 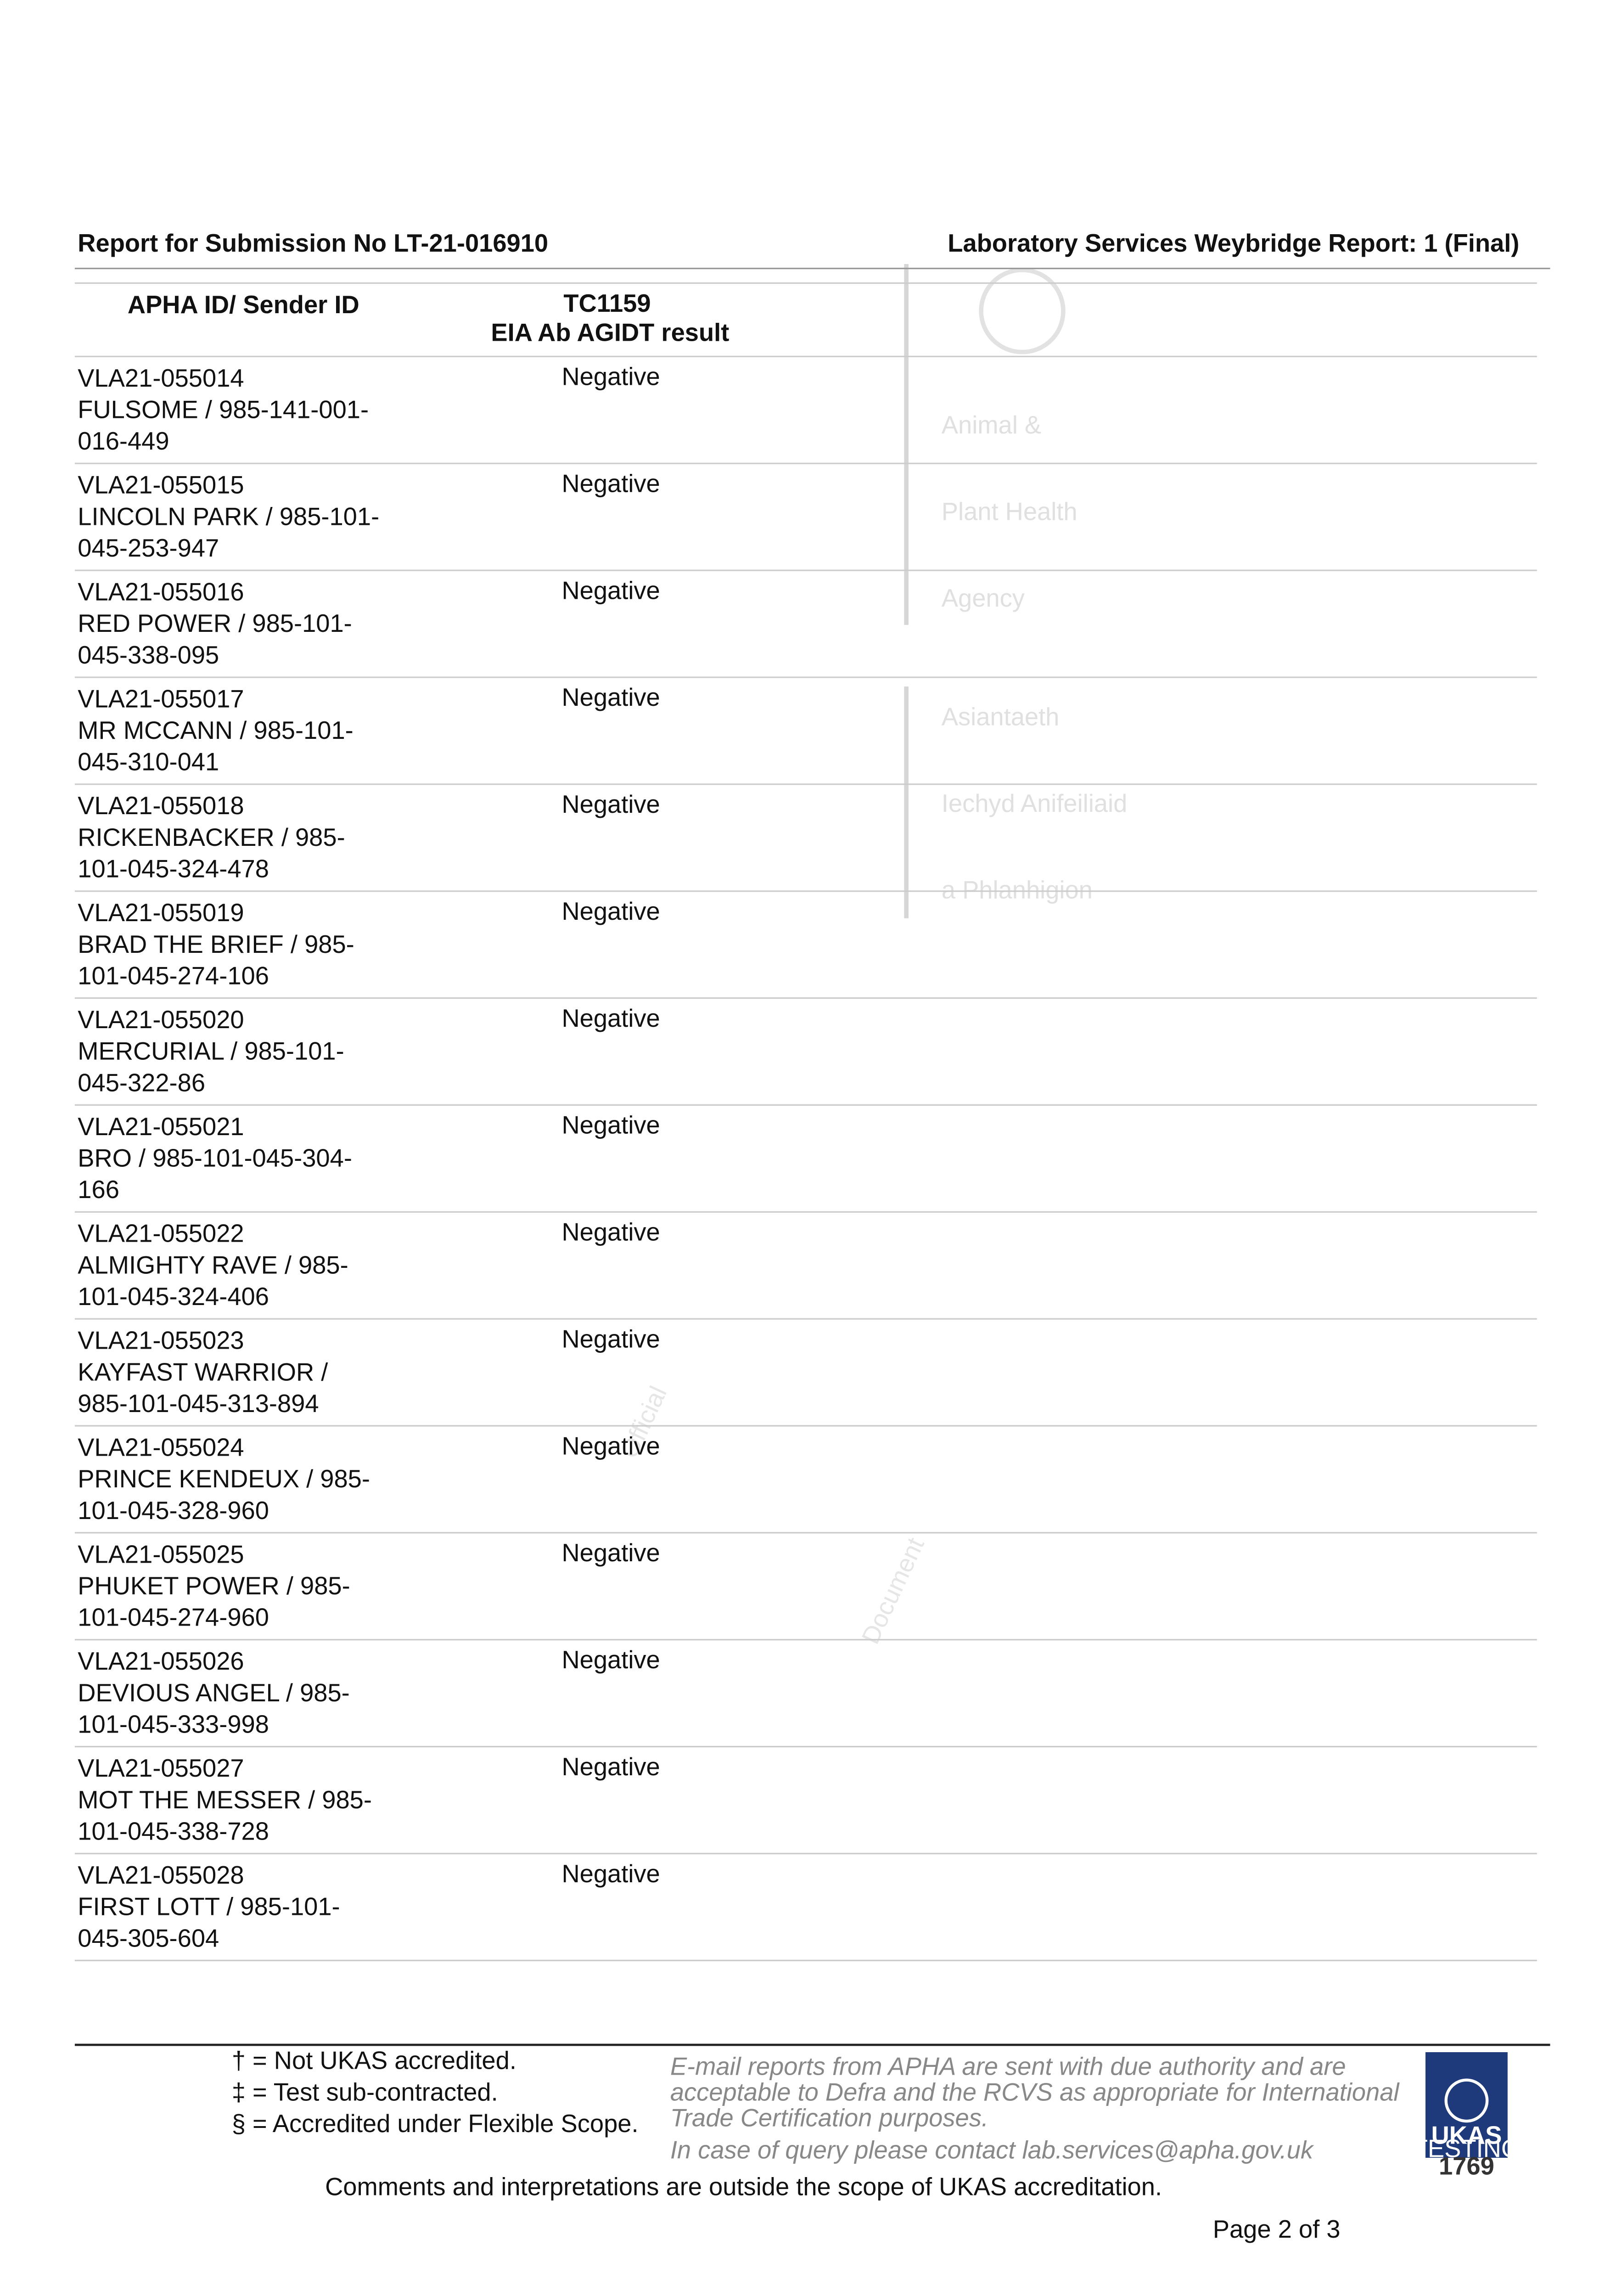 I want to click on sender-id: FIRST LOTT / 985-101-, so click(x=209, y=1907).